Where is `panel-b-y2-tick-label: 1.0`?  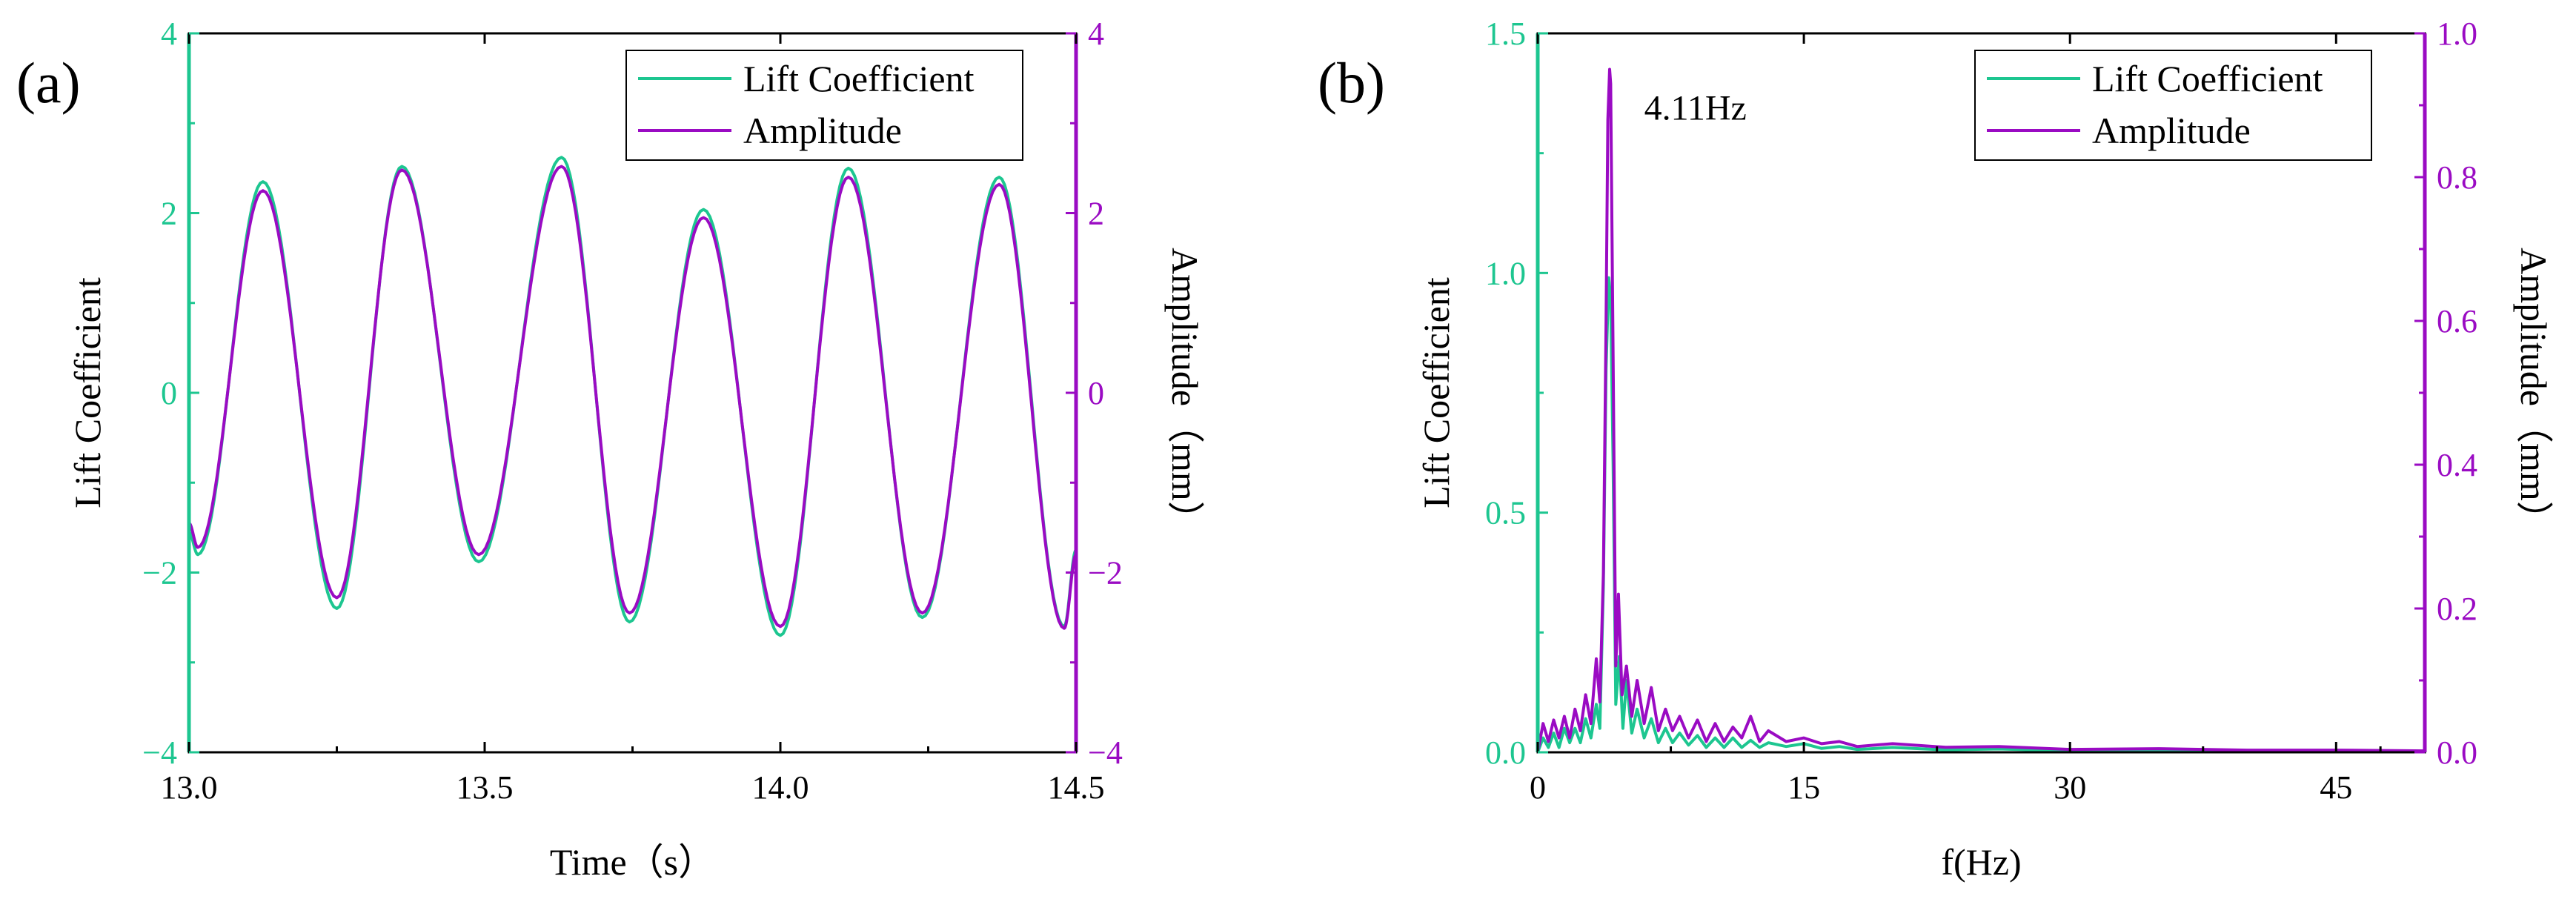 panel-b-y2-tick-label: 1.0 is located at coordinates (2457, 34).